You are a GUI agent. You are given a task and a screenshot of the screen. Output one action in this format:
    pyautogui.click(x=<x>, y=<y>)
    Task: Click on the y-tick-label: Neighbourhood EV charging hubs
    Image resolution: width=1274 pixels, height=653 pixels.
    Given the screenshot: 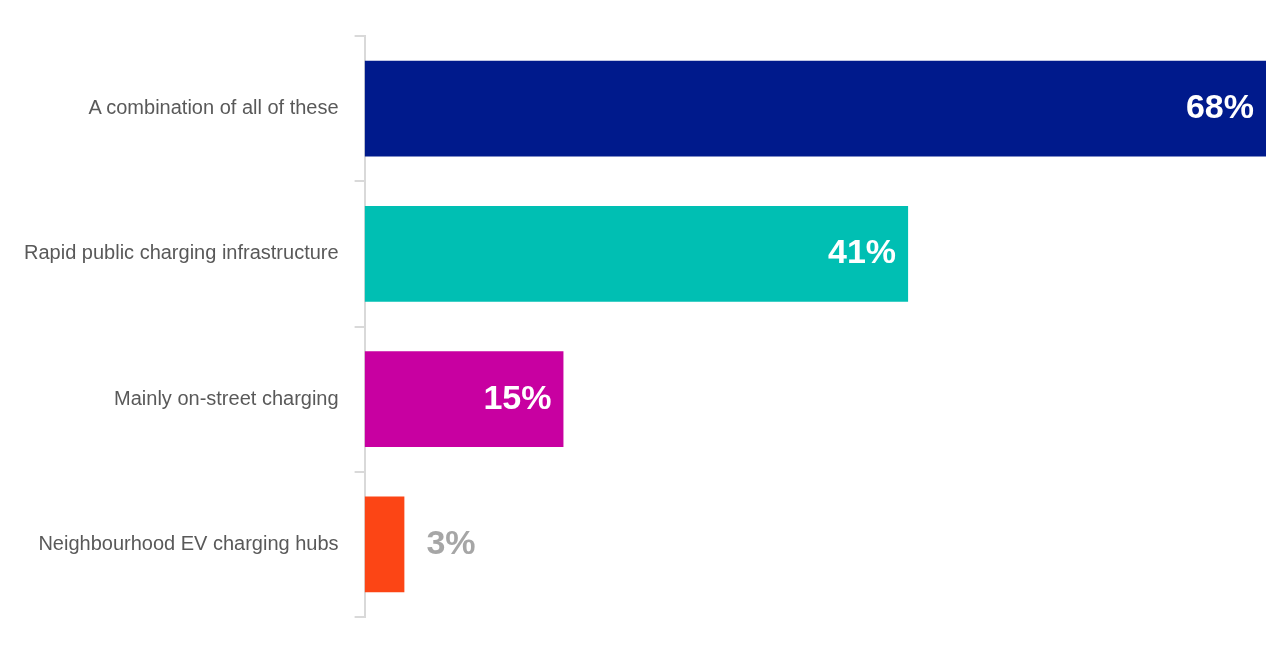 What is the action you would take?
    pyautogui.click(x=188, y=542)
    